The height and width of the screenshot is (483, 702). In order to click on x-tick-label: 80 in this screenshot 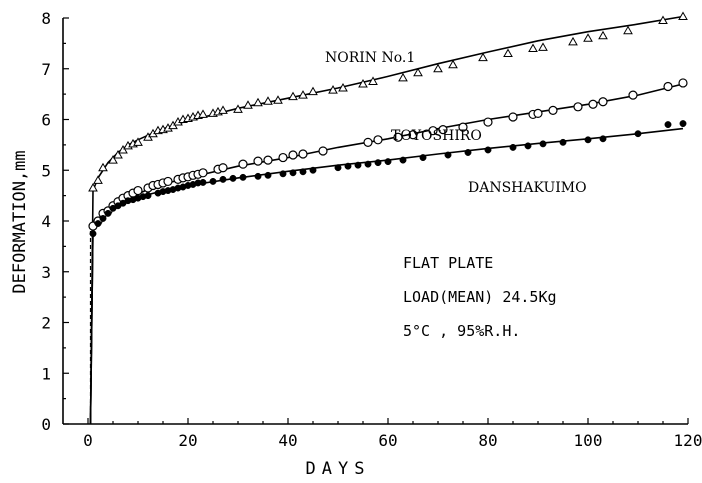, I will do `click(487, 440)`.